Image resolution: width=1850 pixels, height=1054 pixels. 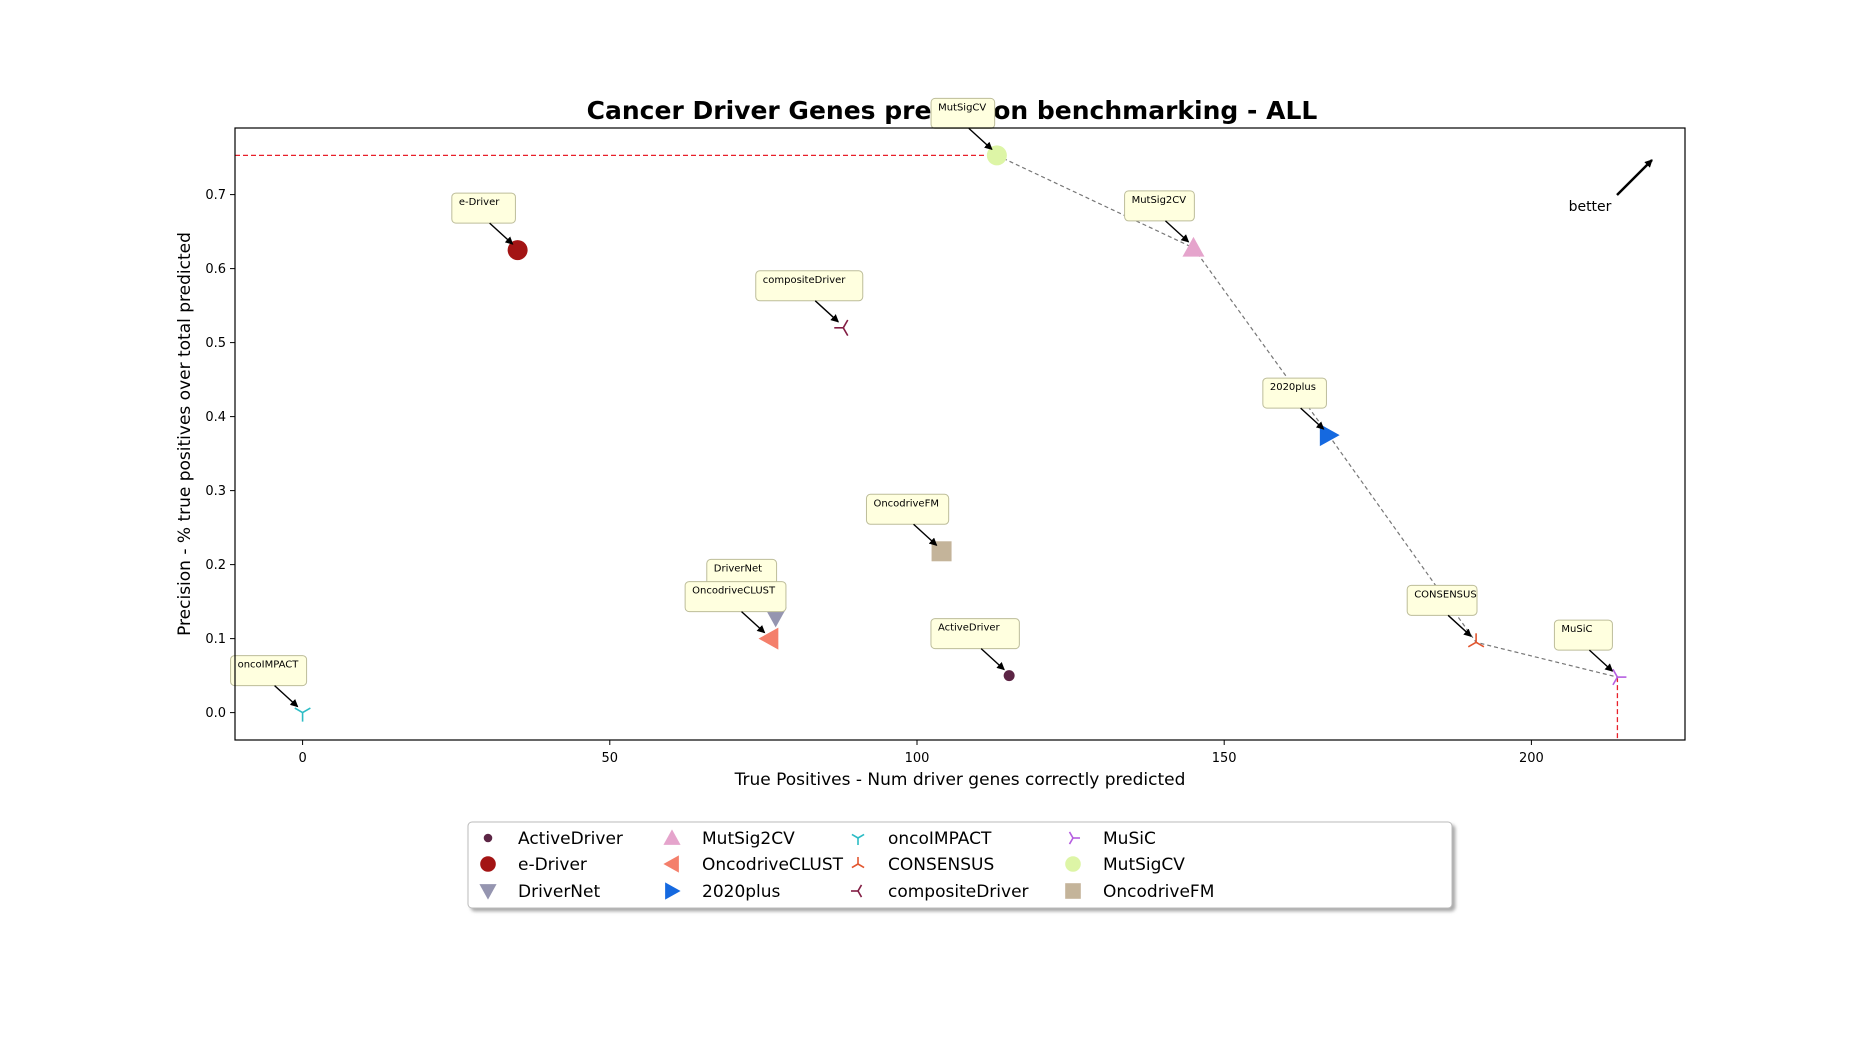 I want to click on annotation-label: MutSigCV, so click(x=962, y=107).